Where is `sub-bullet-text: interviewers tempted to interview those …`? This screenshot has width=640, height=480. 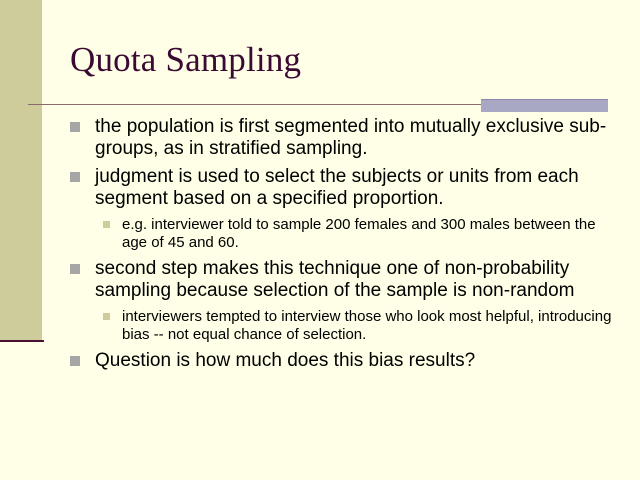 sub-bullet-text: interviewers tempted to interview those … is located at coordinates (367, 325).